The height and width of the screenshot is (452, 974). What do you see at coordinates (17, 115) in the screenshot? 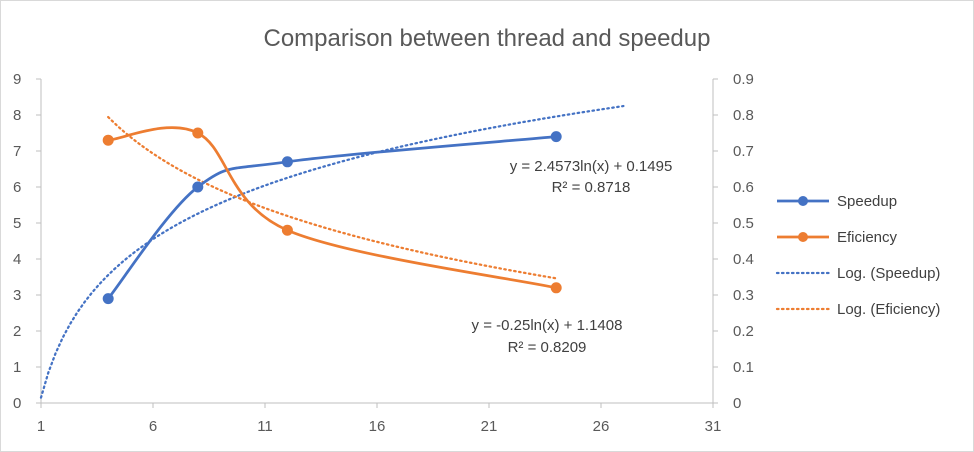
I see `y-left-tick-label: 8` at bounding box center [17, 115].